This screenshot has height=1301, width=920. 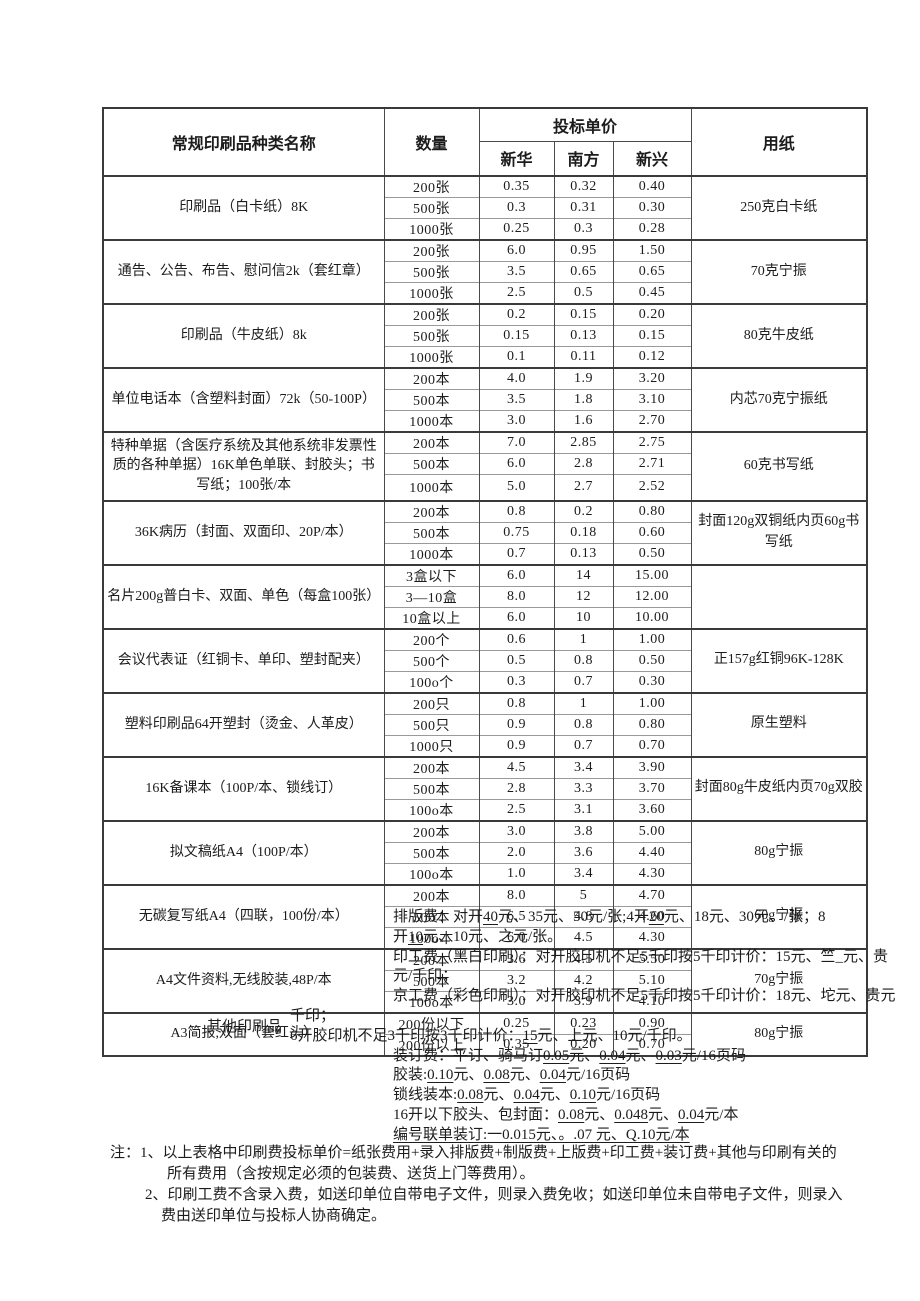 What do you see at coordinates (583, 638) in the screenshot?
I see `price-cell: 1` at bounding box center [583, 638].